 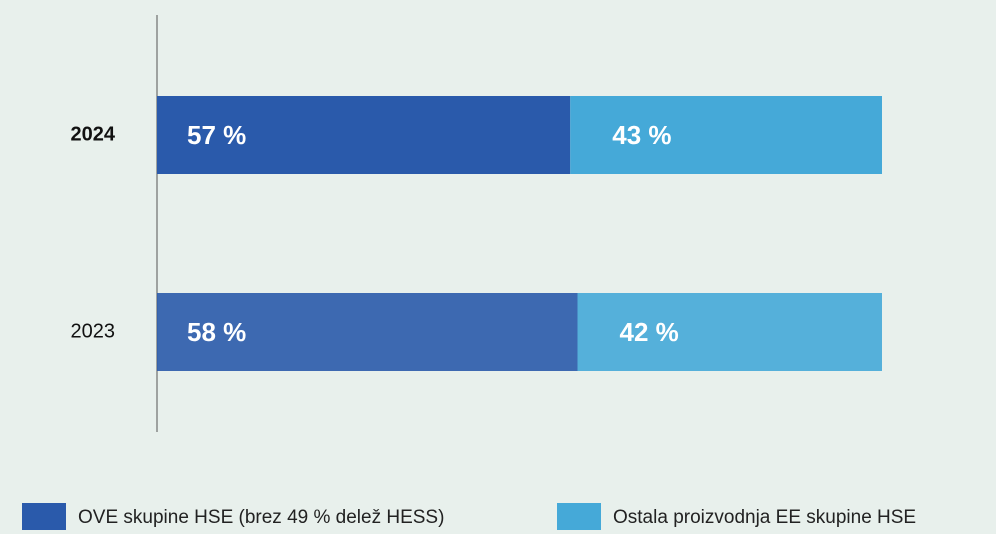 What do you see at coordinates (216, 135) in the screenshot?
I see `value-label: 57 %` at bounding box center [216, 135].